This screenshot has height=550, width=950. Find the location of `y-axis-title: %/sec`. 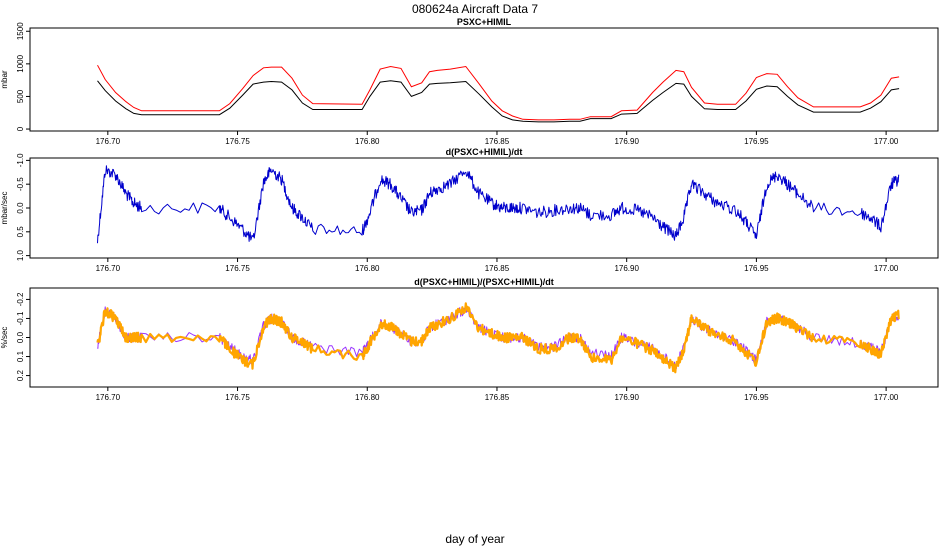

y-axis-title: %/sec is located at coordinates (4, 338).